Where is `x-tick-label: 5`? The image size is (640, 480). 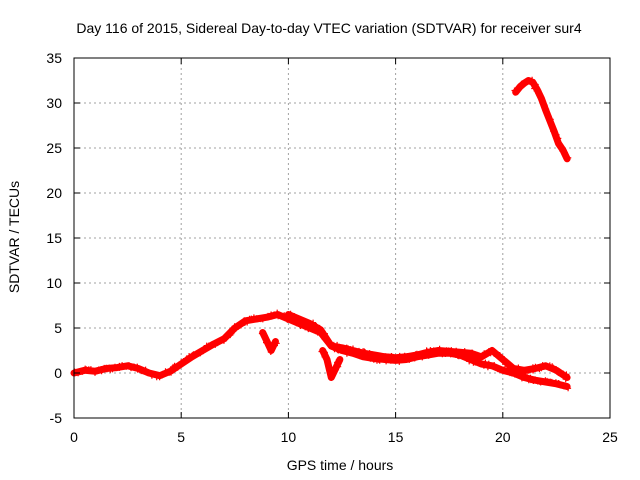
x-tick-label: 5 is located at coordinates (181, 437).